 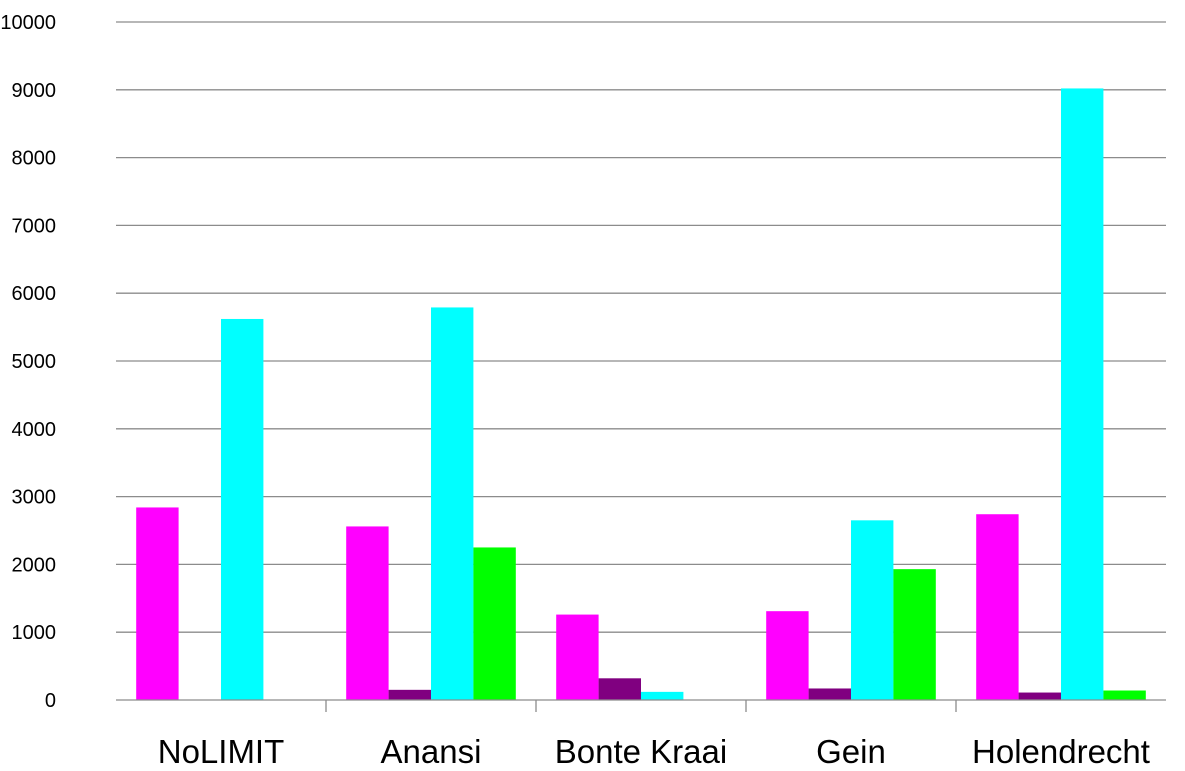 What do you see at coordinates (34, 362) in the screenshot?
I see `y-tick-label: 5000` at bounding box center [34, 362].